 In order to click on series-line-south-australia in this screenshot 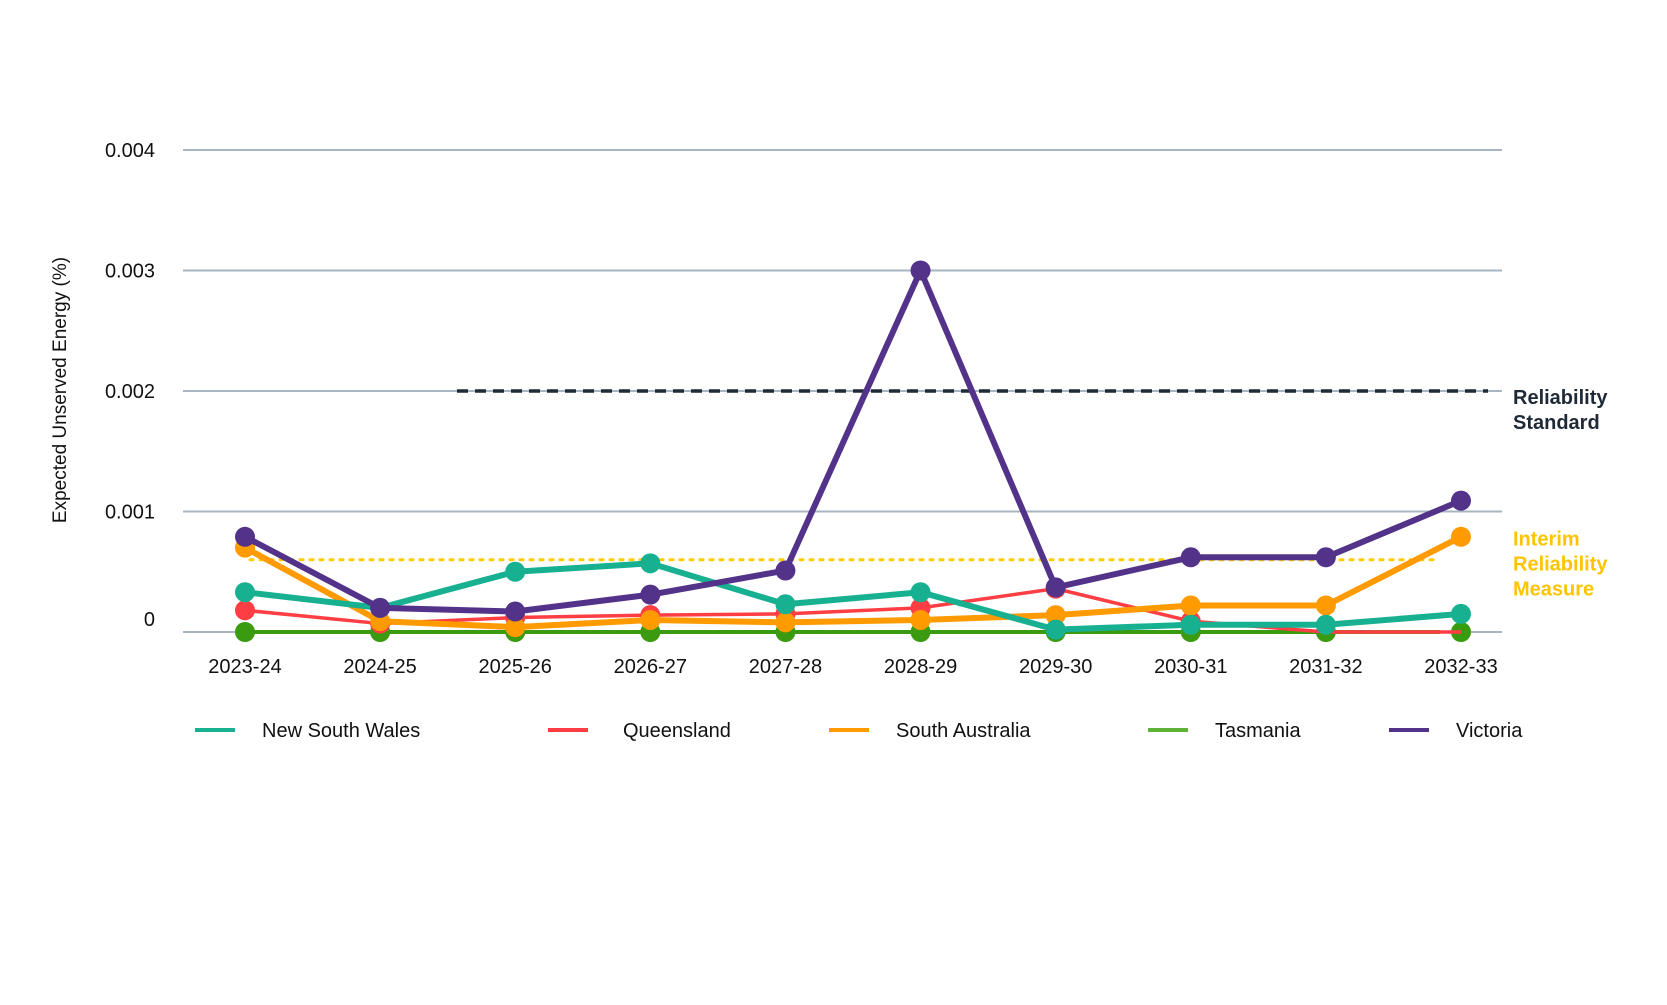, I will do `click(853, 582)`.